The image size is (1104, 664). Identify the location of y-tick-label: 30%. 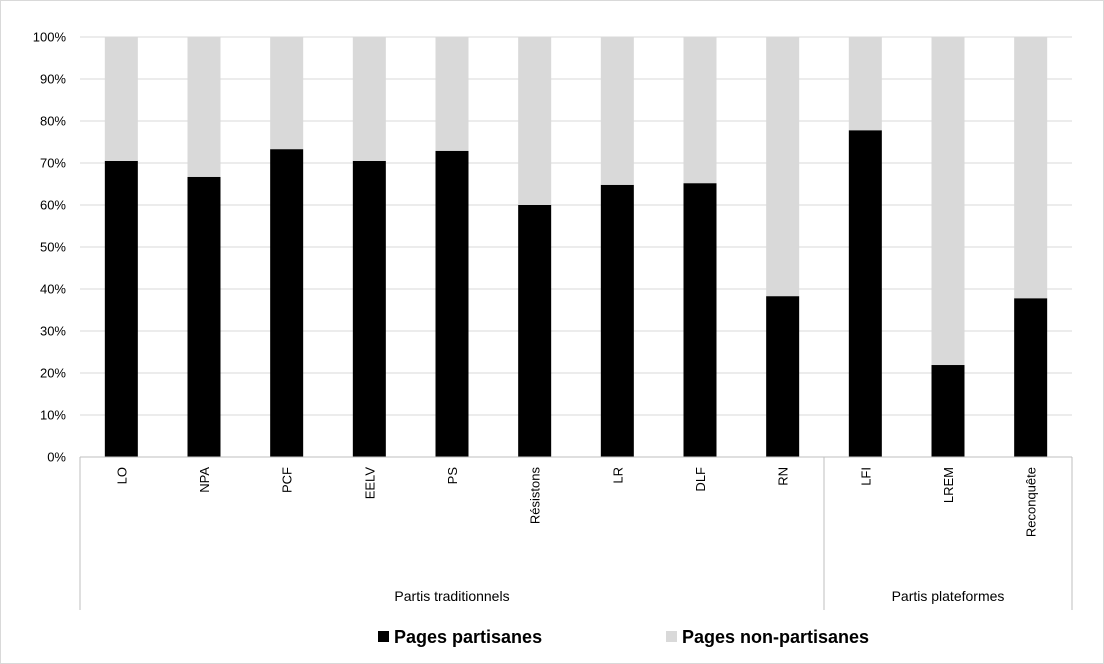
(53, 331).